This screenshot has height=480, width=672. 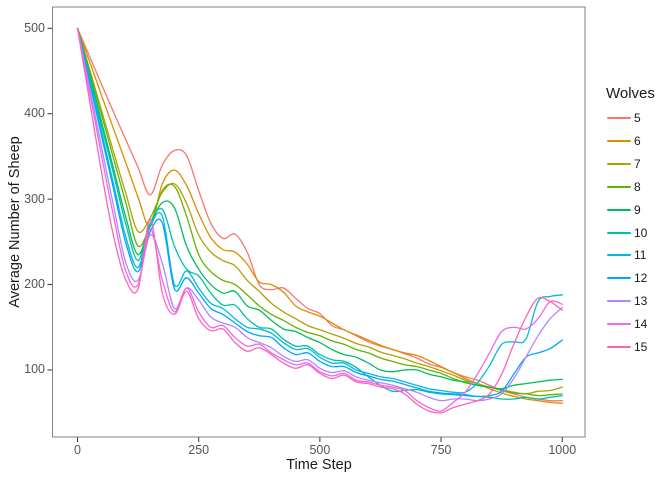 I want to click on legend-label-13: 13, so click(x=641, y=301).